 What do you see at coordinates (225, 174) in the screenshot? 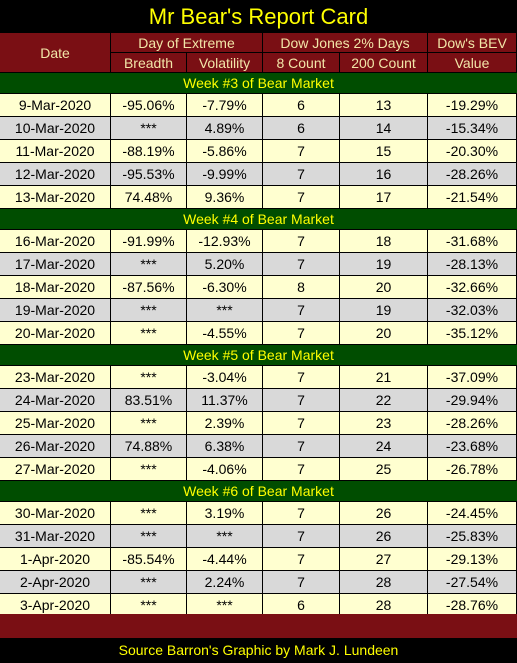
I see `volatility-cell: -9.99%` at bounding box center [225, 174].